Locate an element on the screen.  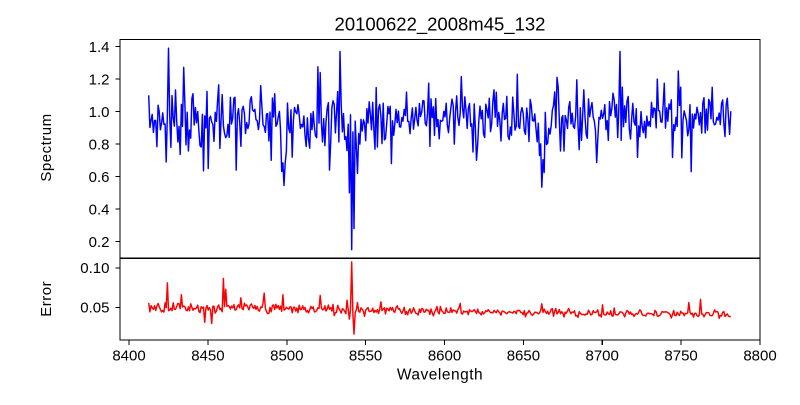
svg-text: 8700 is located at coordinates (602, 356).